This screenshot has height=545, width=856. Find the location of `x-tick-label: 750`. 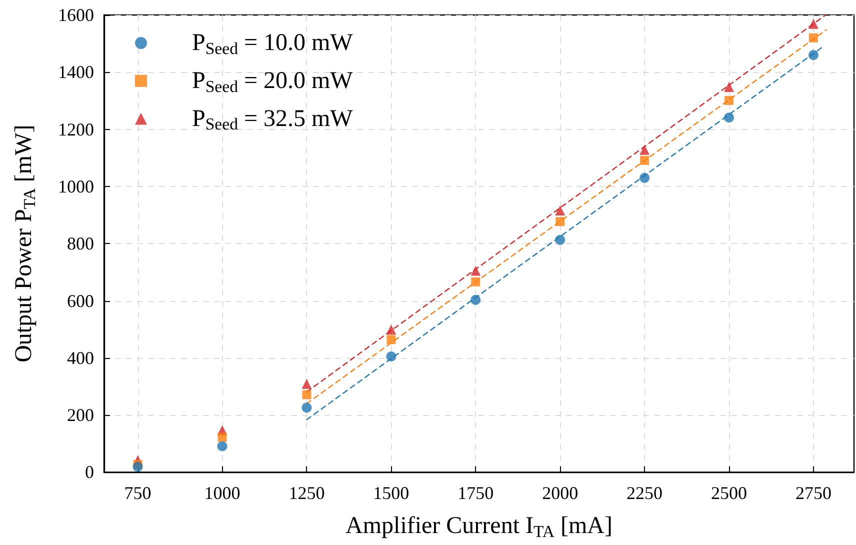

x-tick-label: 750 is located at coordinates (138, 493).